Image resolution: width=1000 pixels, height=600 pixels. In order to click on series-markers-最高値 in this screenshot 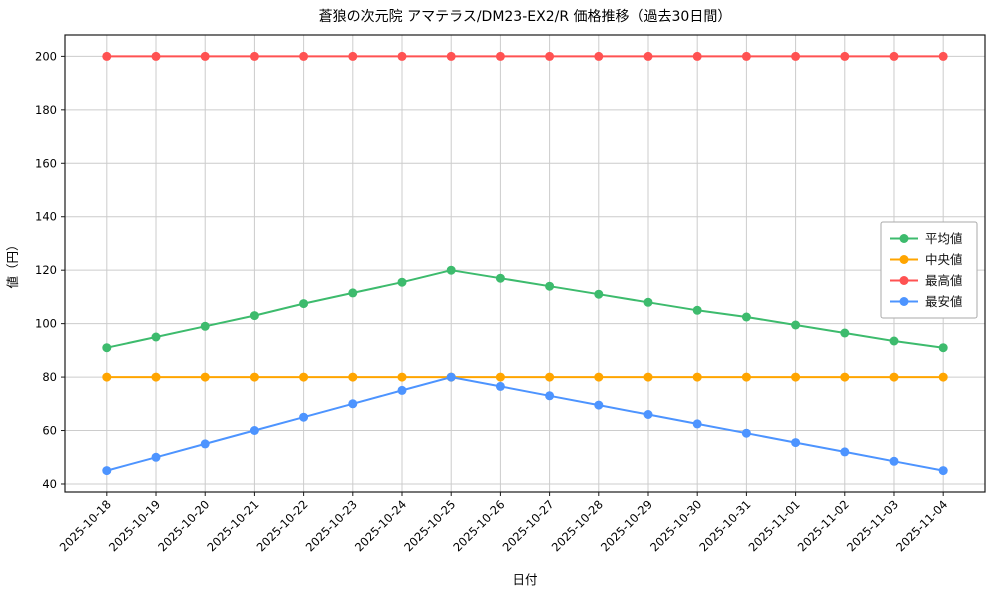, I will do `click(525, 56)`.